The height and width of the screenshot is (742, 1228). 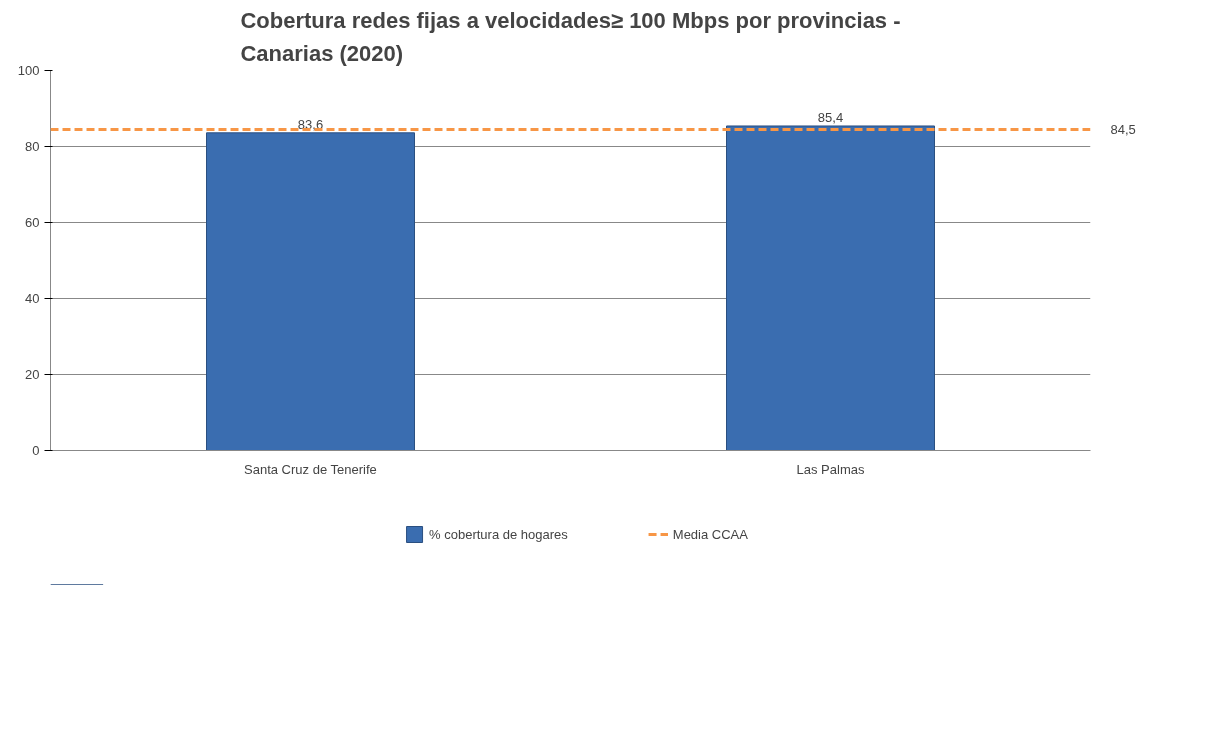 I want to click on legend-label: % cobertura de hogares, so click(x=498, y=534).